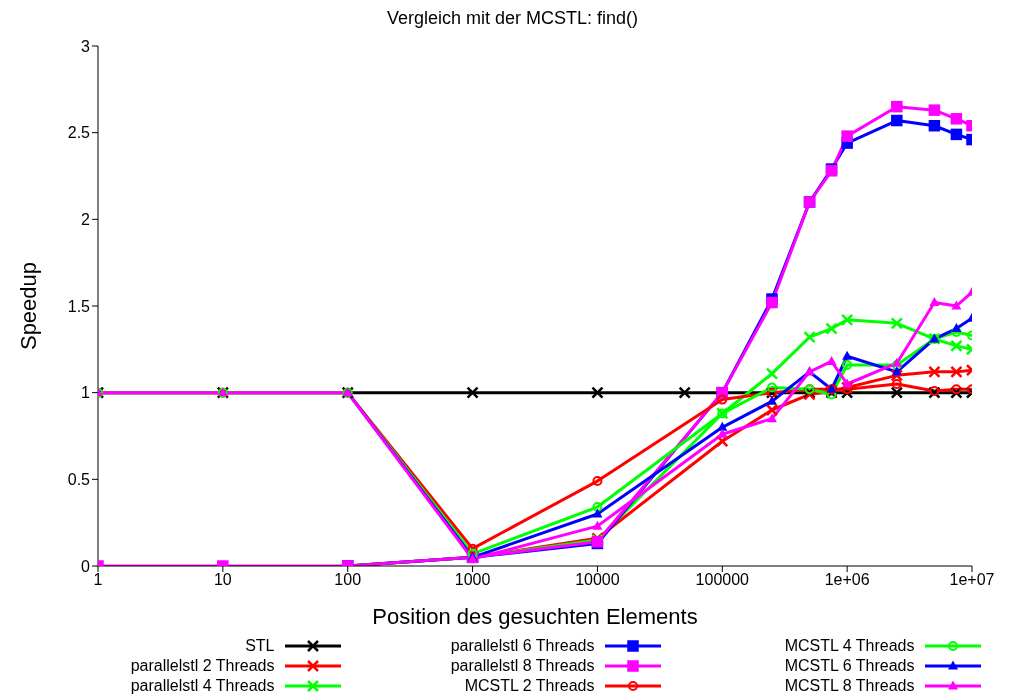 This screenshot has width=1025, height=700. Describe the element at coordinates (597, 580) in the screenshot. I see `x-tick-label: 10000` at that location.